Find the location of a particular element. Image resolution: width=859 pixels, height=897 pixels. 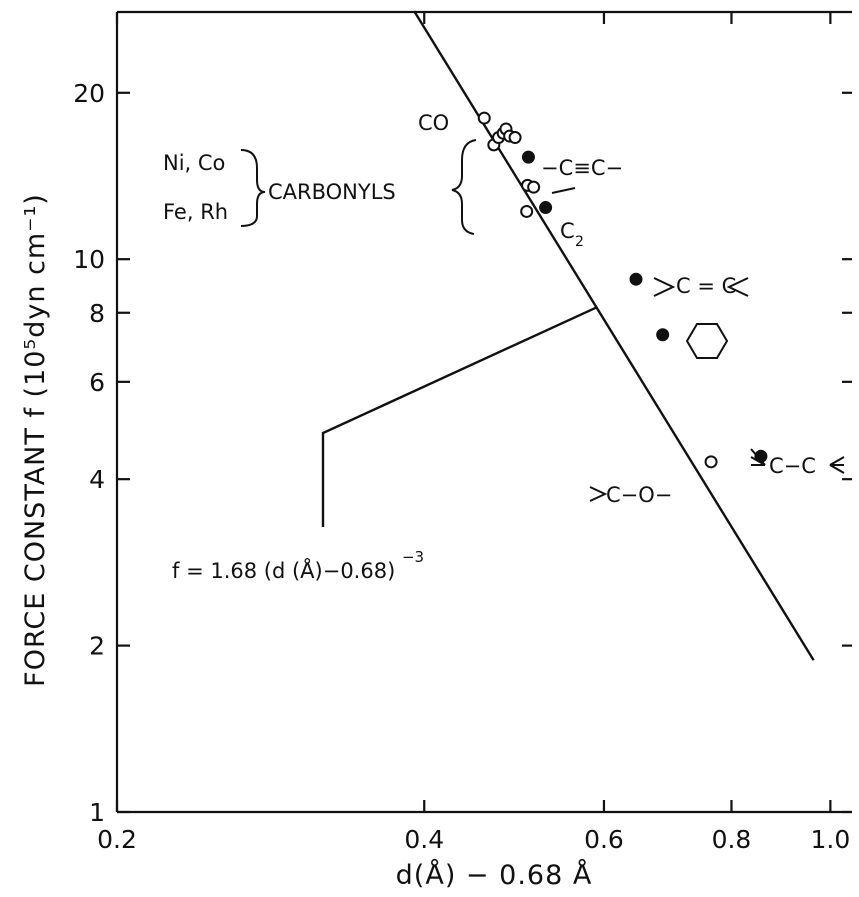

carbonyls-left-brace is located at coordinates (464, 187).